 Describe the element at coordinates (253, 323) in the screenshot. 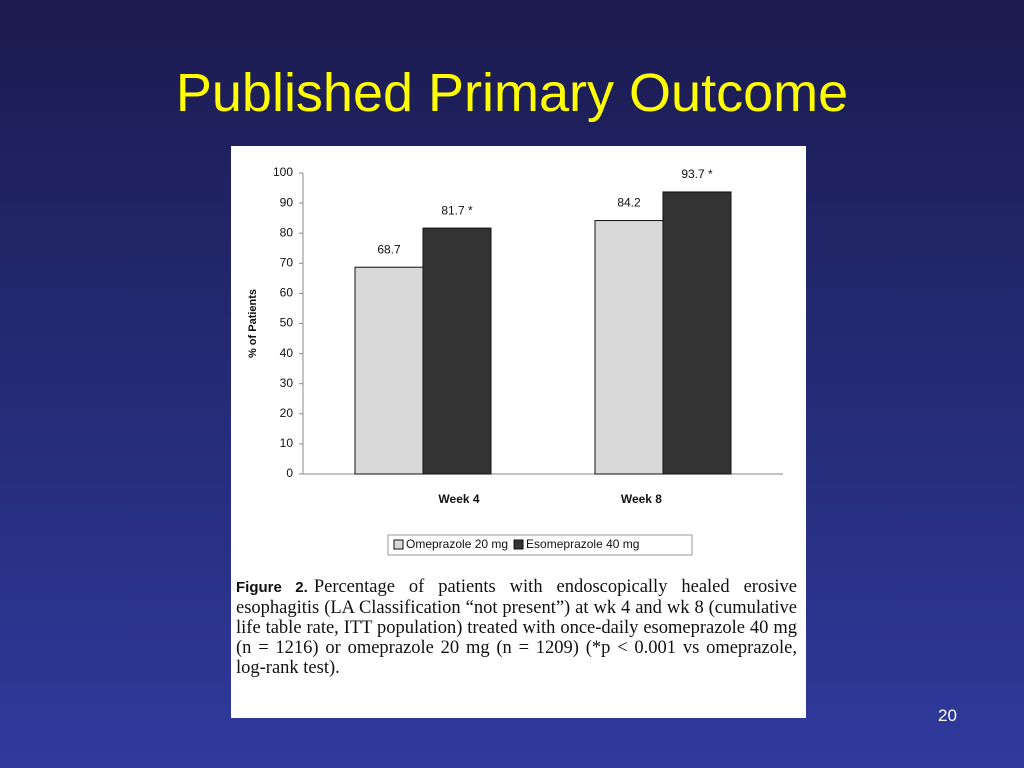

I see `y-axis-label: % of Patients` at that location.